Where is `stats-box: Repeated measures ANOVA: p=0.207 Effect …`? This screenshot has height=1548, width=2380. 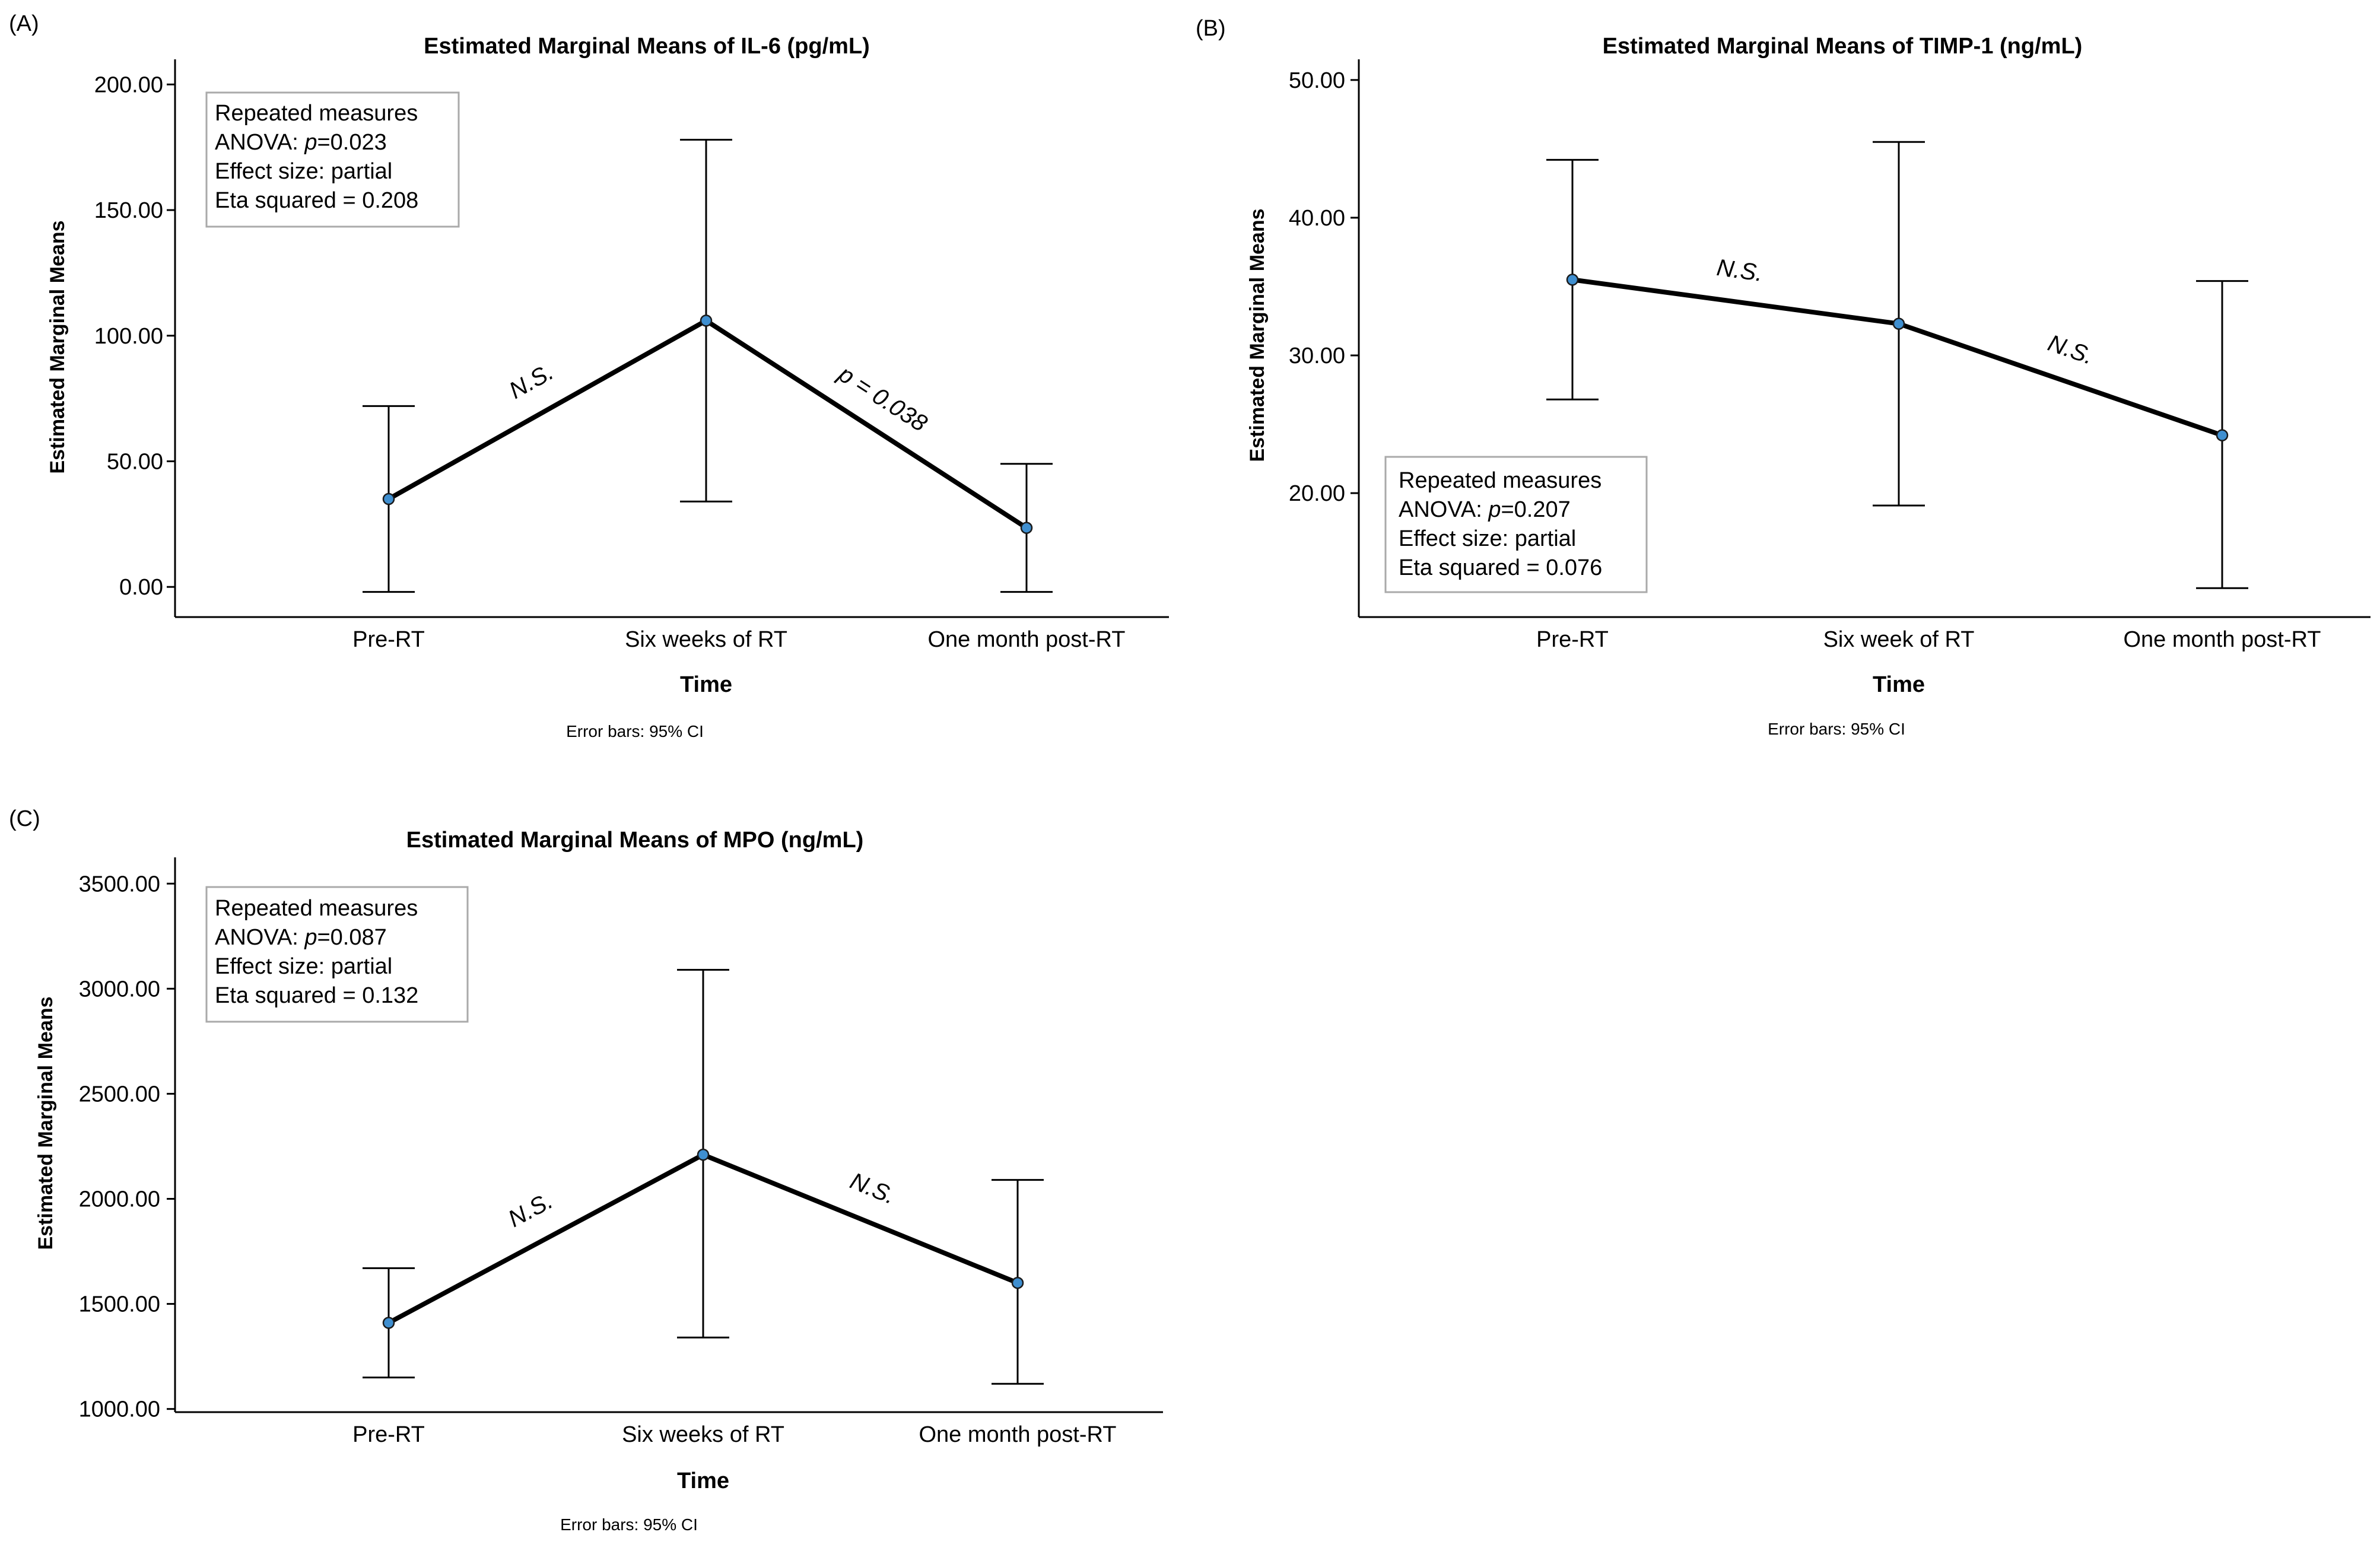 stats-box: Repeated measures ANOVA: p=0.207 Effect … is located at coordinates (1516, 524).